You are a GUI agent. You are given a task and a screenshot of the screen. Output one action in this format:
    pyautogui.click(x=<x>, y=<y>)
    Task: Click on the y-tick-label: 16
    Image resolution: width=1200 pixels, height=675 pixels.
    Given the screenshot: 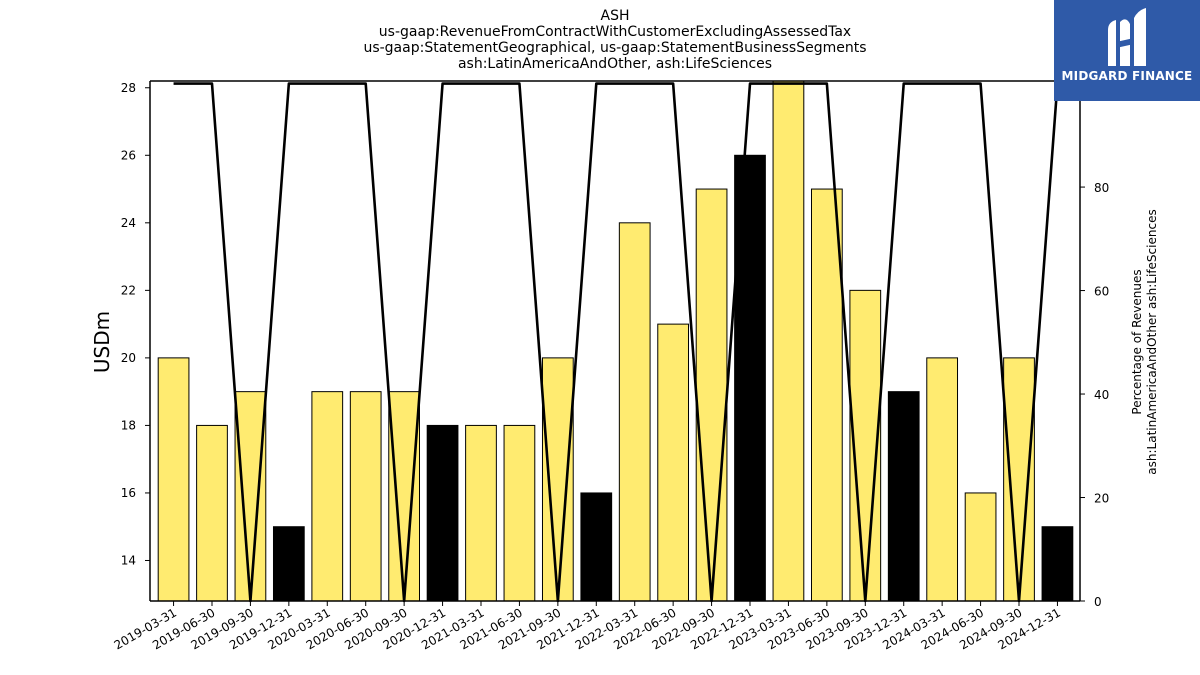 What is the action you would take?
    pyautogui.click(x=128, y=493)
    